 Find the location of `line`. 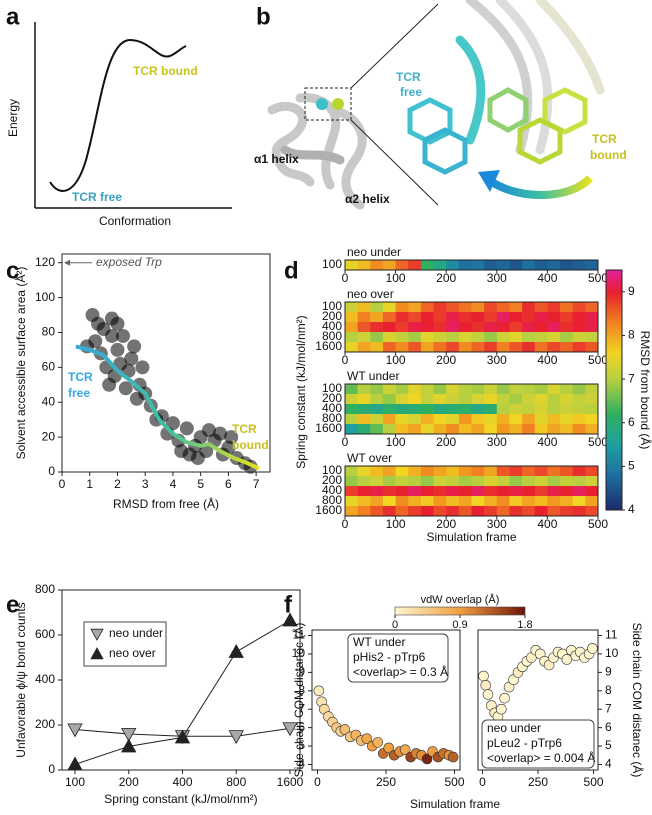

line is located at coordinates (167, 407).